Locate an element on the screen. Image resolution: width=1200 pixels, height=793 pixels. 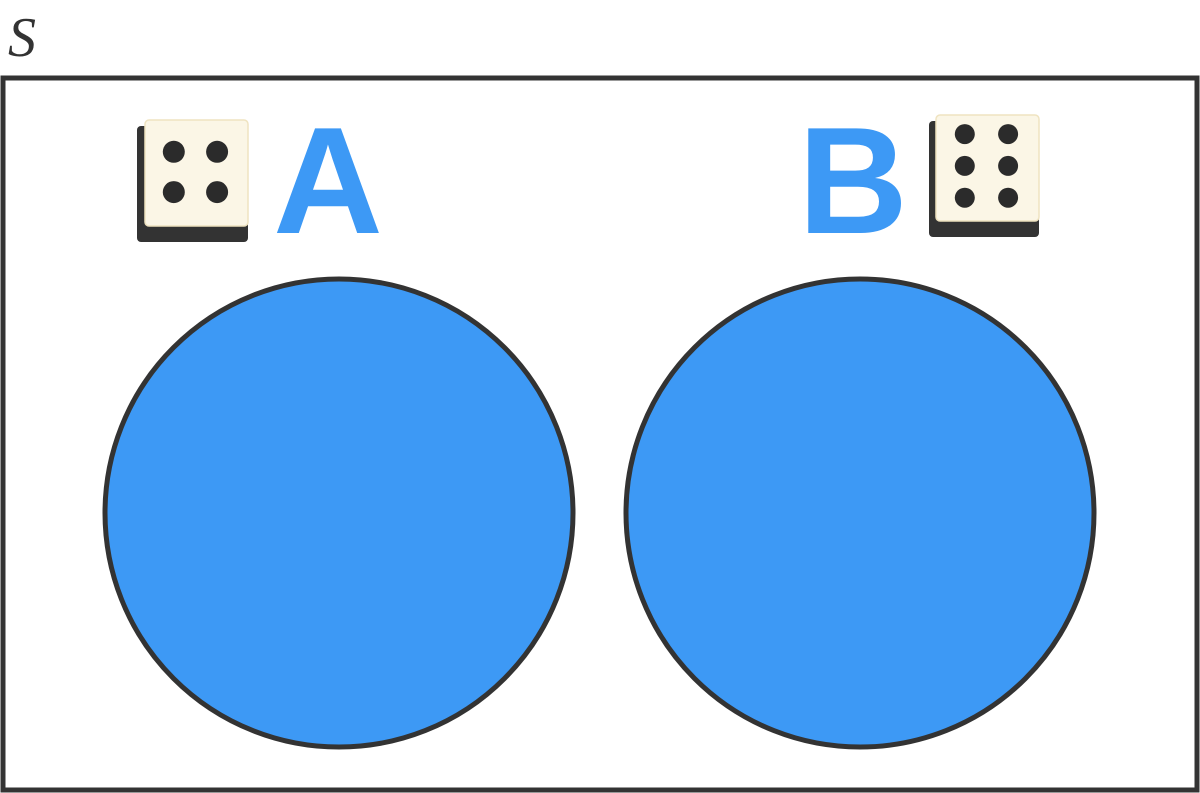
die-four-icon is located at coordinates (193, 180).